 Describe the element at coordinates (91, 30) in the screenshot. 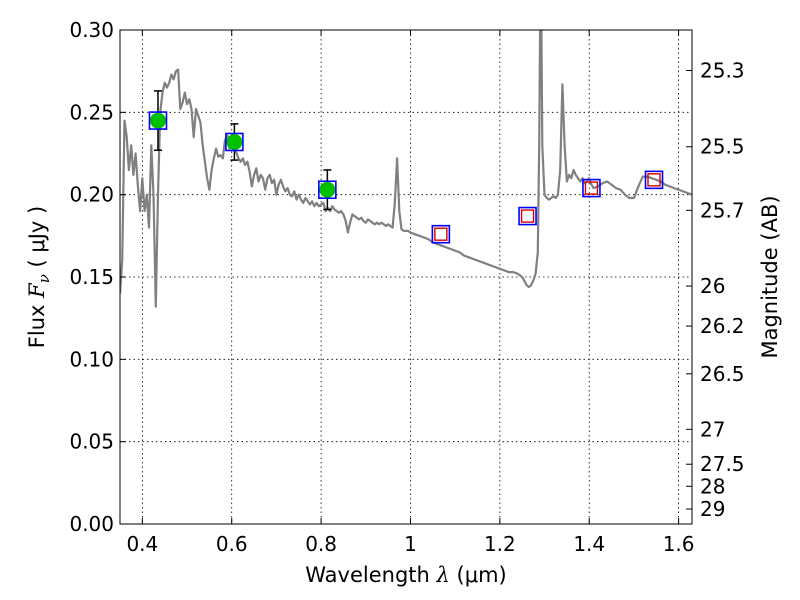

I see `y-tick-label: 0.30` at that location.